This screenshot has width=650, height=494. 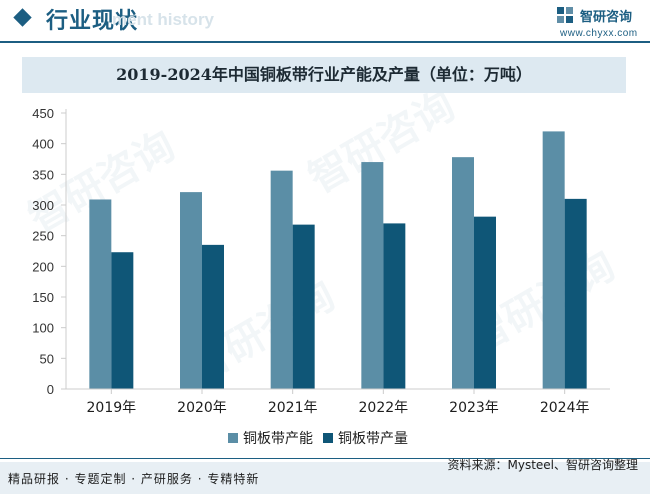 I want to click on header-divider, so click(x=325, y=42).